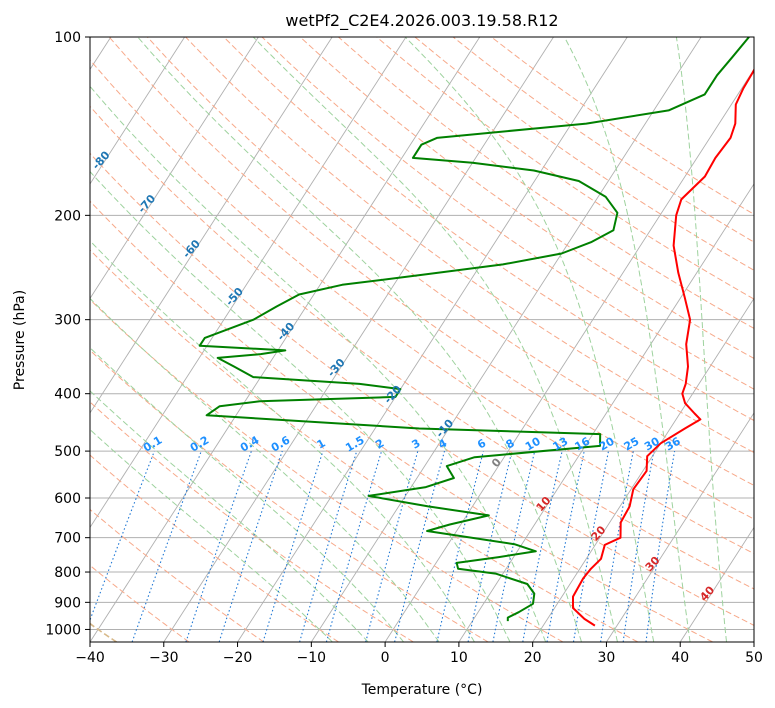 The width and height of the screenshot is (775, 708). I want to click on y-tick-label: 300, so click(67, 321).